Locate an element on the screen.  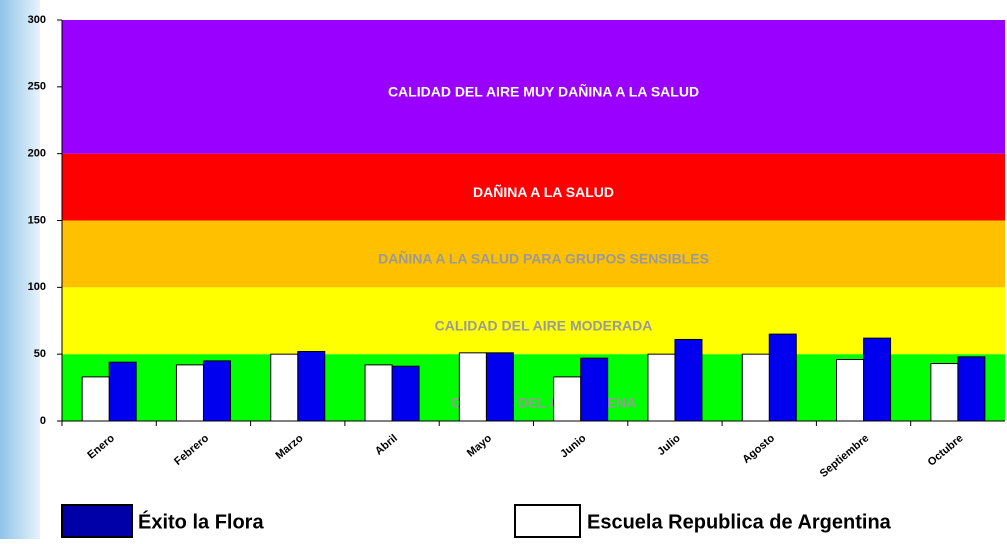
y-tick-label: 200 is located at coordinates (37, 154).